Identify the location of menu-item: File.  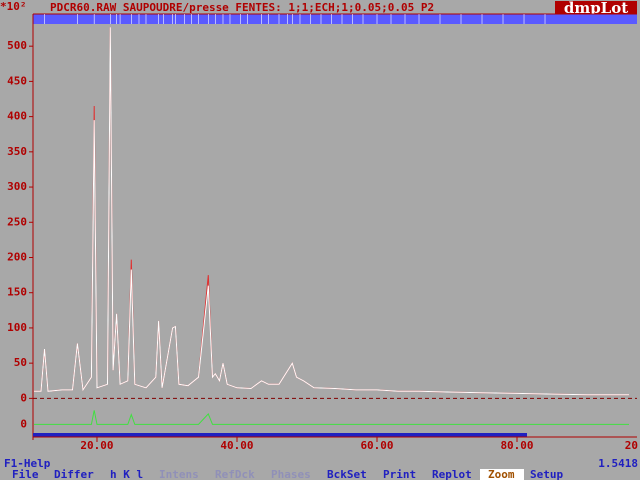
(25, 474).